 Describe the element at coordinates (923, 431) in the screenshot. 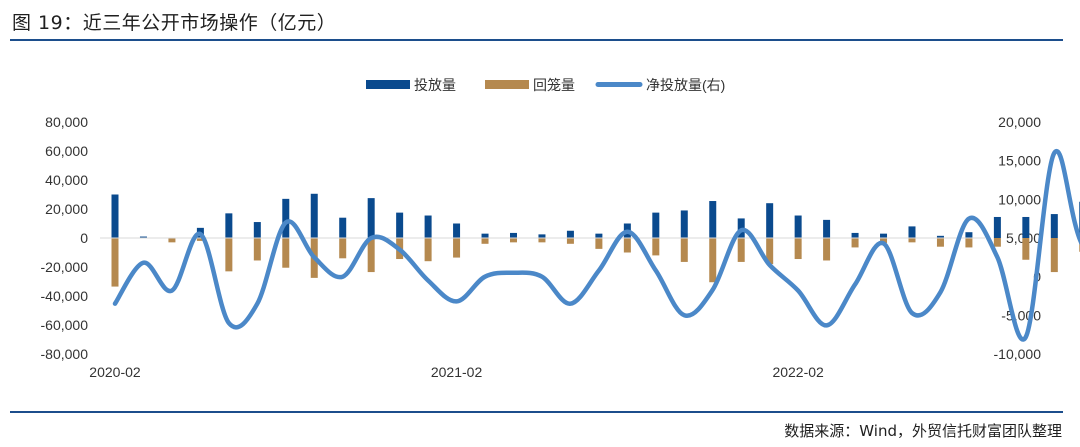

I see `source-note: 数据来源：Wind，外贸信托财富团队整理` at that location.